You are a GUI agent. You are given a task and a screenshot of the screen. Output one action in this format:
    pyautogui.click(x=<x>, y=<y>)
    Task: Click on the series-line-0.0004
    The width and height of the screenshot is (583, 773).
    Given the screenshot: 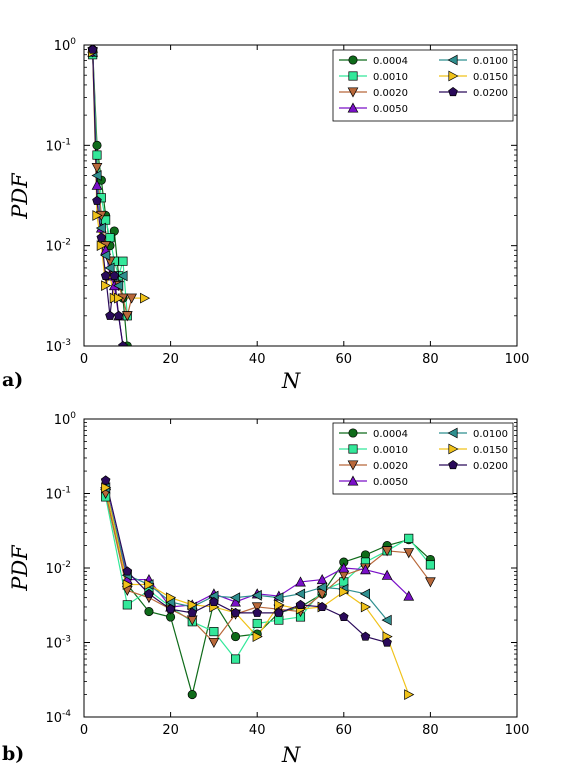 What is the action you would take?
    pyautogui.click(x=268, y=594)
    